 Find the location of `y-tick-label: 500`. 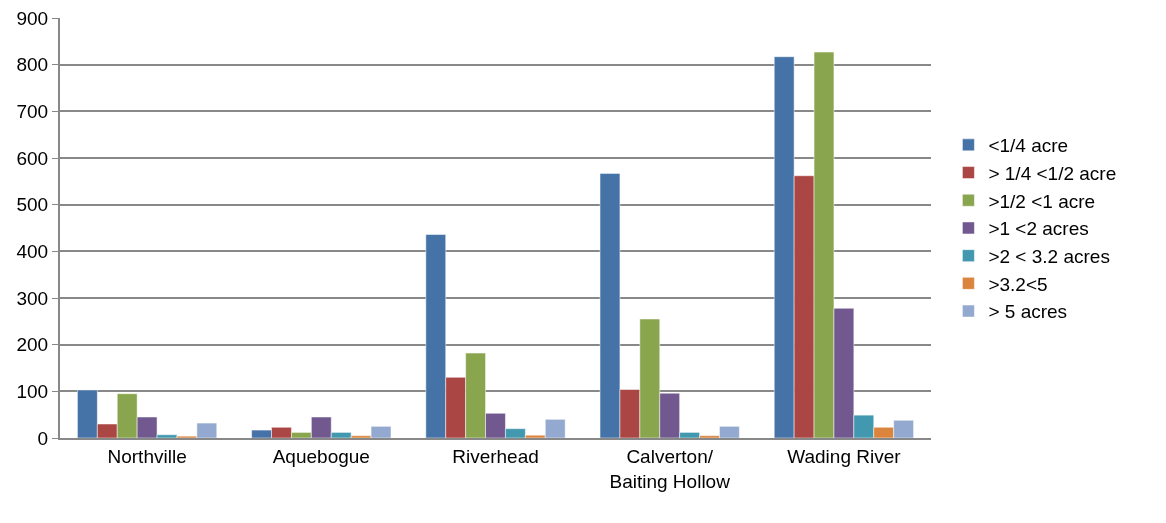

y-tick-label: 500 is located at coordinates (32, 205).